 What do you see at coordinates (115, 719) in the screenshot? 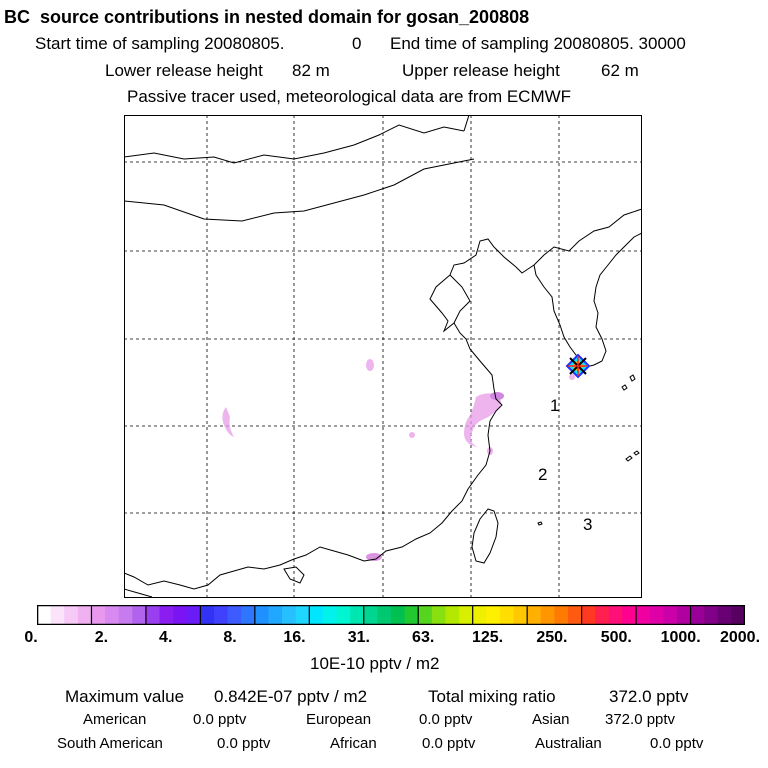
I see `contribution-region: American` at bounding box center [115, 719].